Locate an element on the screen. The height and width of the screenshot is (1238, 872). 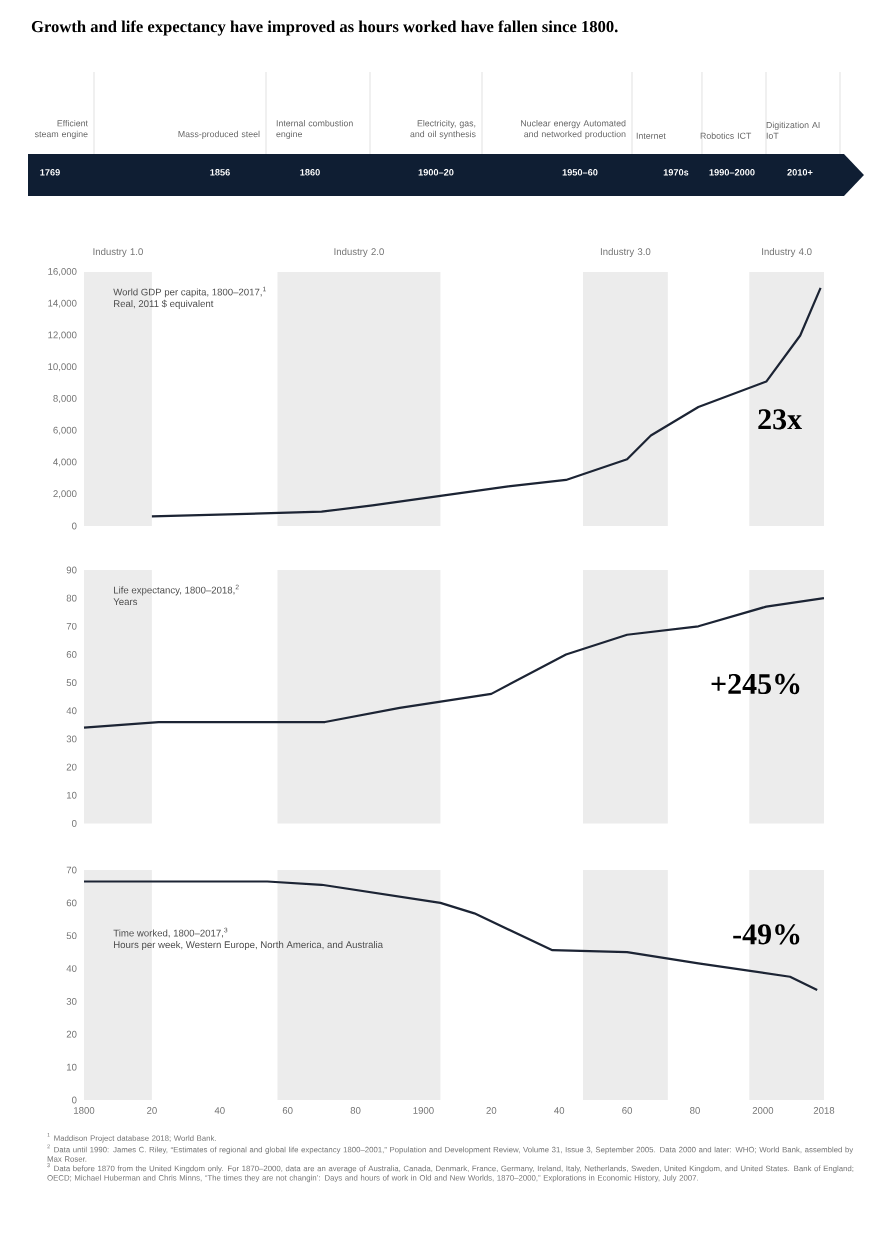
text: Growth and life expectancy have improved as hours worked have fallen since 1800. is located at coordinates (324, 28).